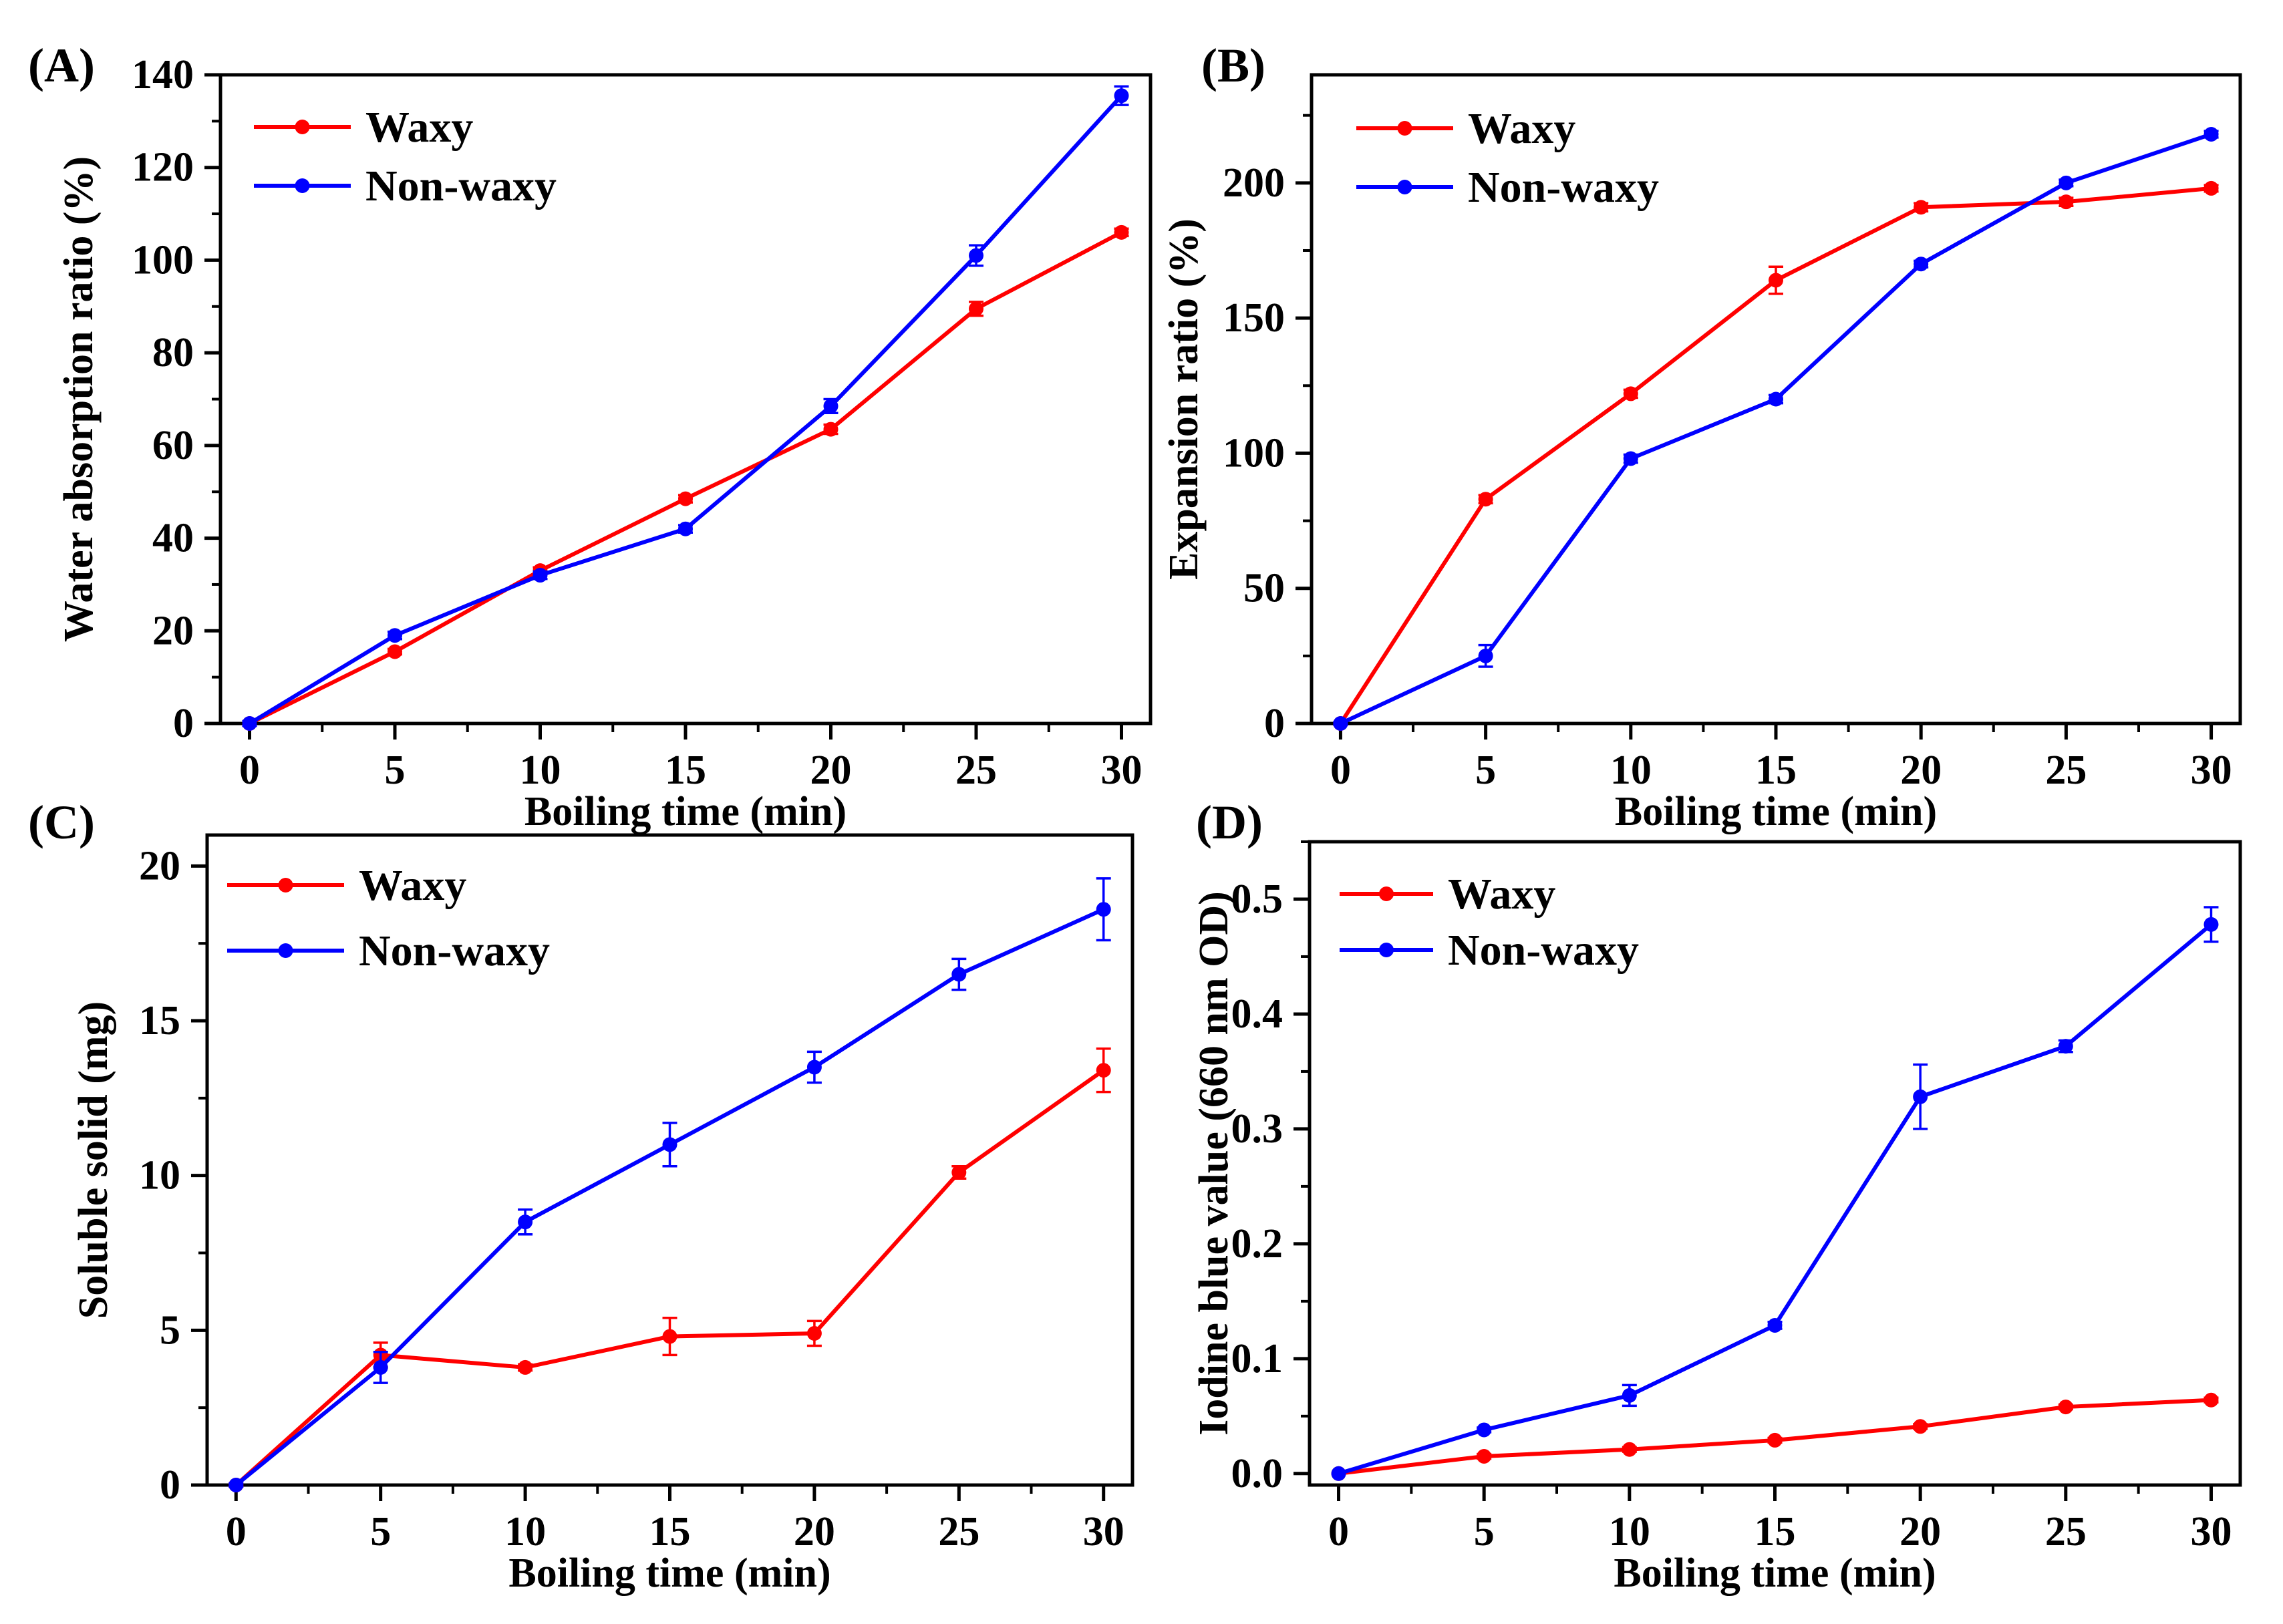 Image resolution: width=2283 pixels, height=1624 pixels. I want to click on y-tick-label: 0.0, so click(1257, 1473).